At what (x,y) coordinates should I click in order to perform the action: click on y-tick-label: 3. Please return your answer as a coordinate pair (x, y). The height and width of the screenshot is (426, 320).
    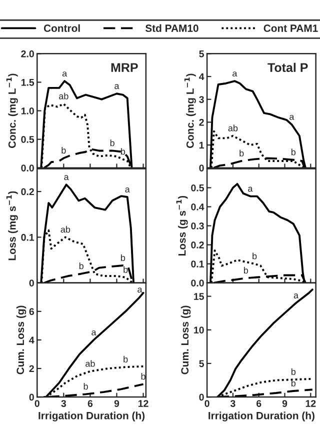
    Looking at the image, I should click on (201, 99).